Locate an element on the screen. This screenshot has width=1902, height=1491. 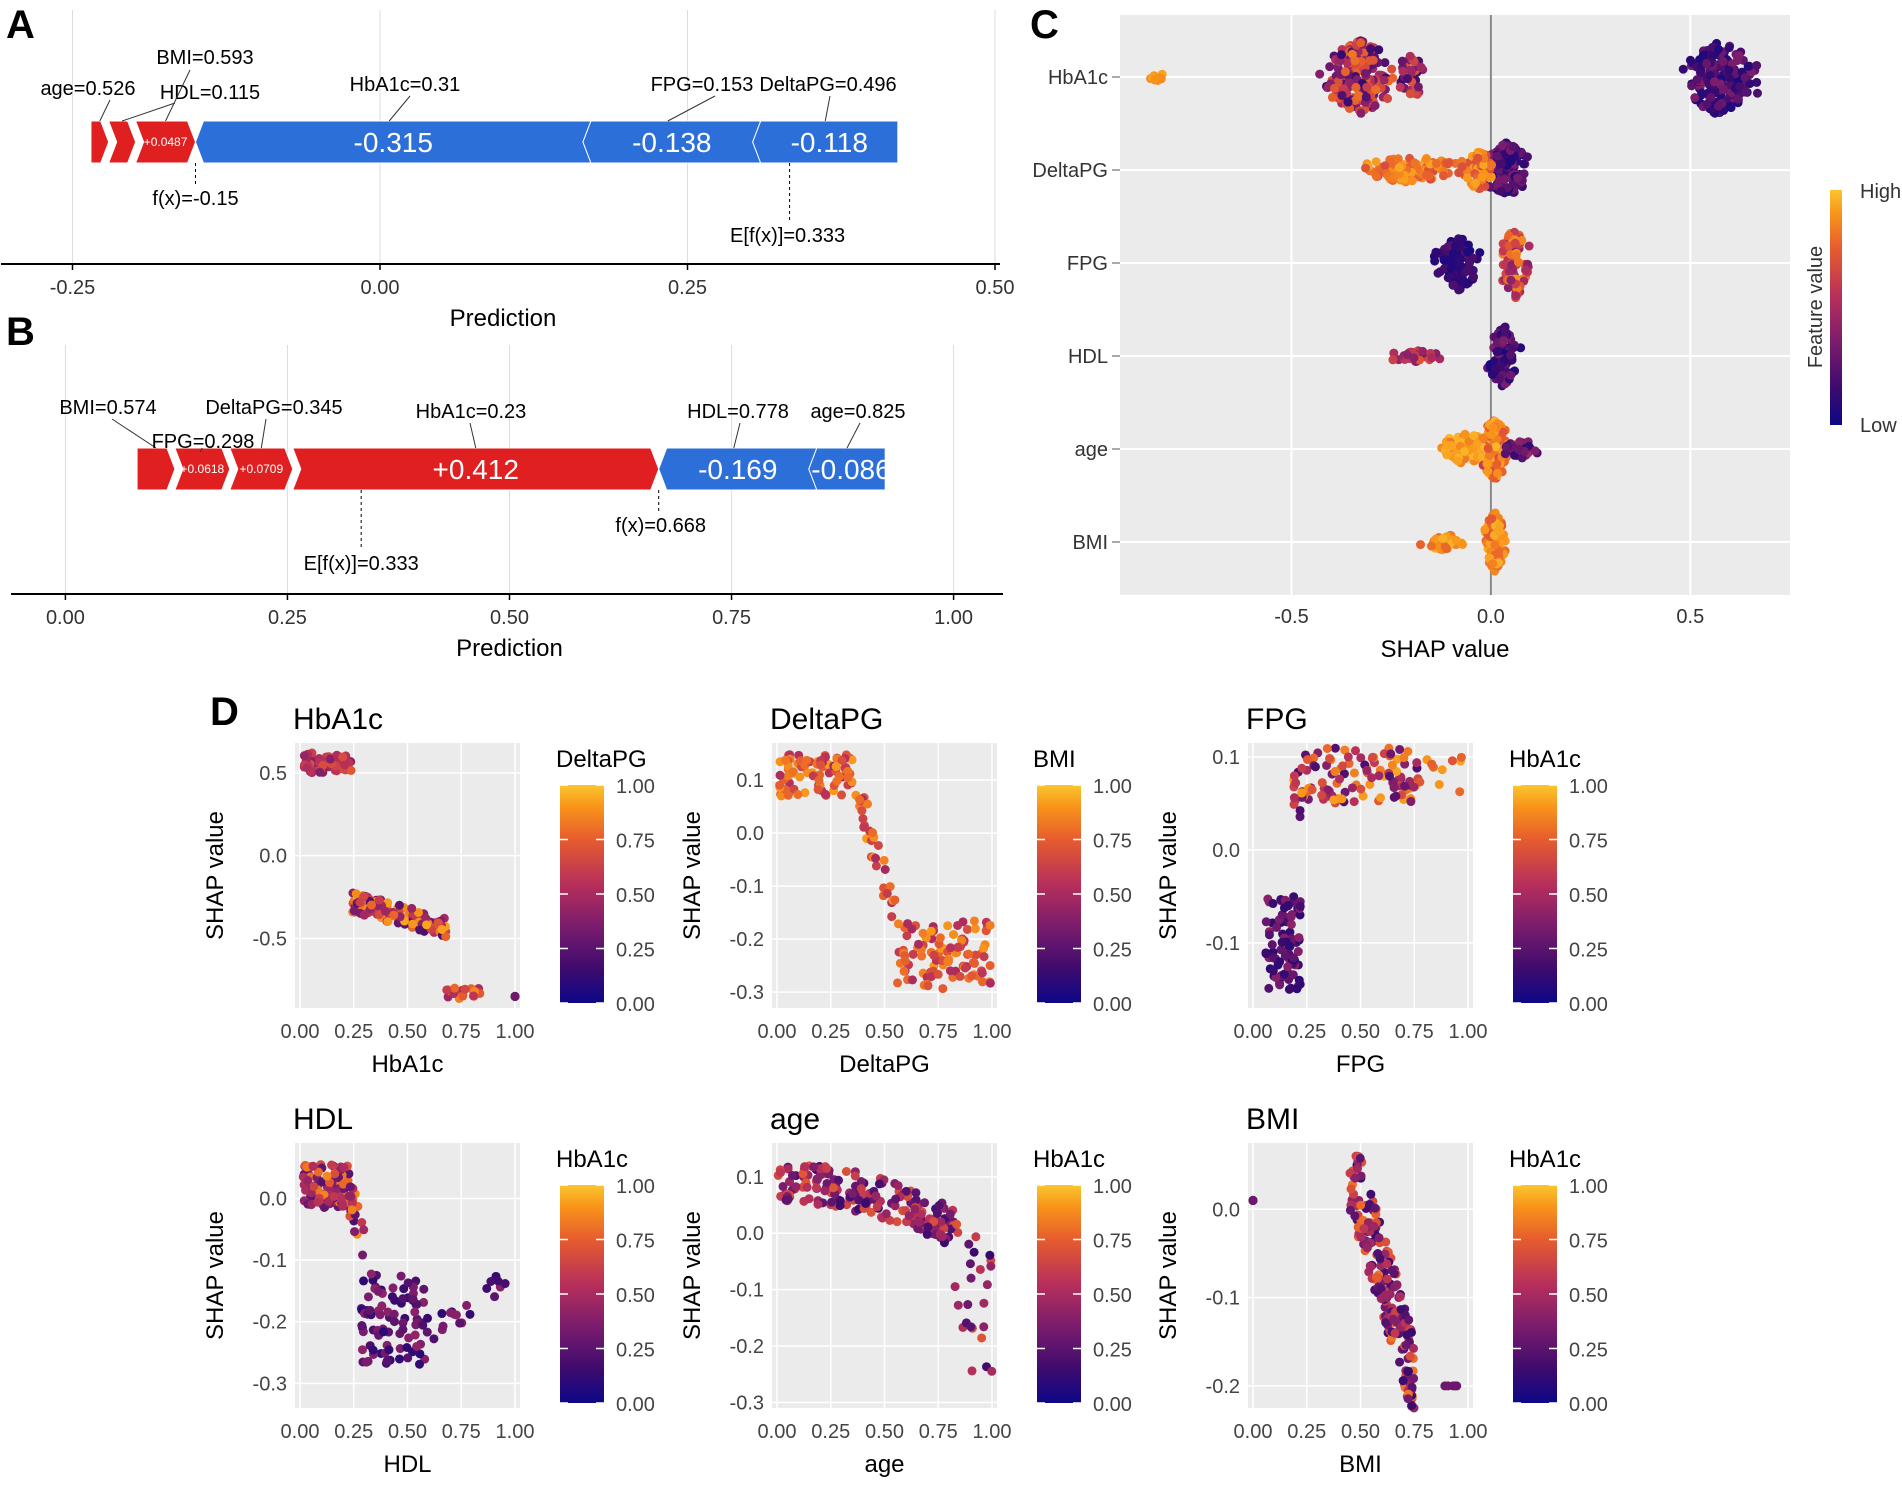
colorbar-tick-label: 0.75 is located at coordinates (635, 842).